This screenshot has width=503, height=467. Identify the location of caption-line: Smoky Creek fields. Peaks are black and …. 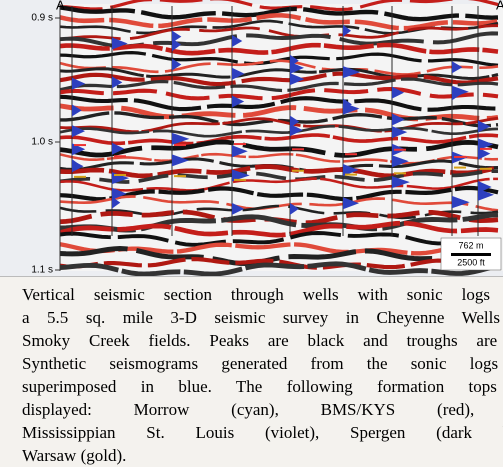
(262, 340).